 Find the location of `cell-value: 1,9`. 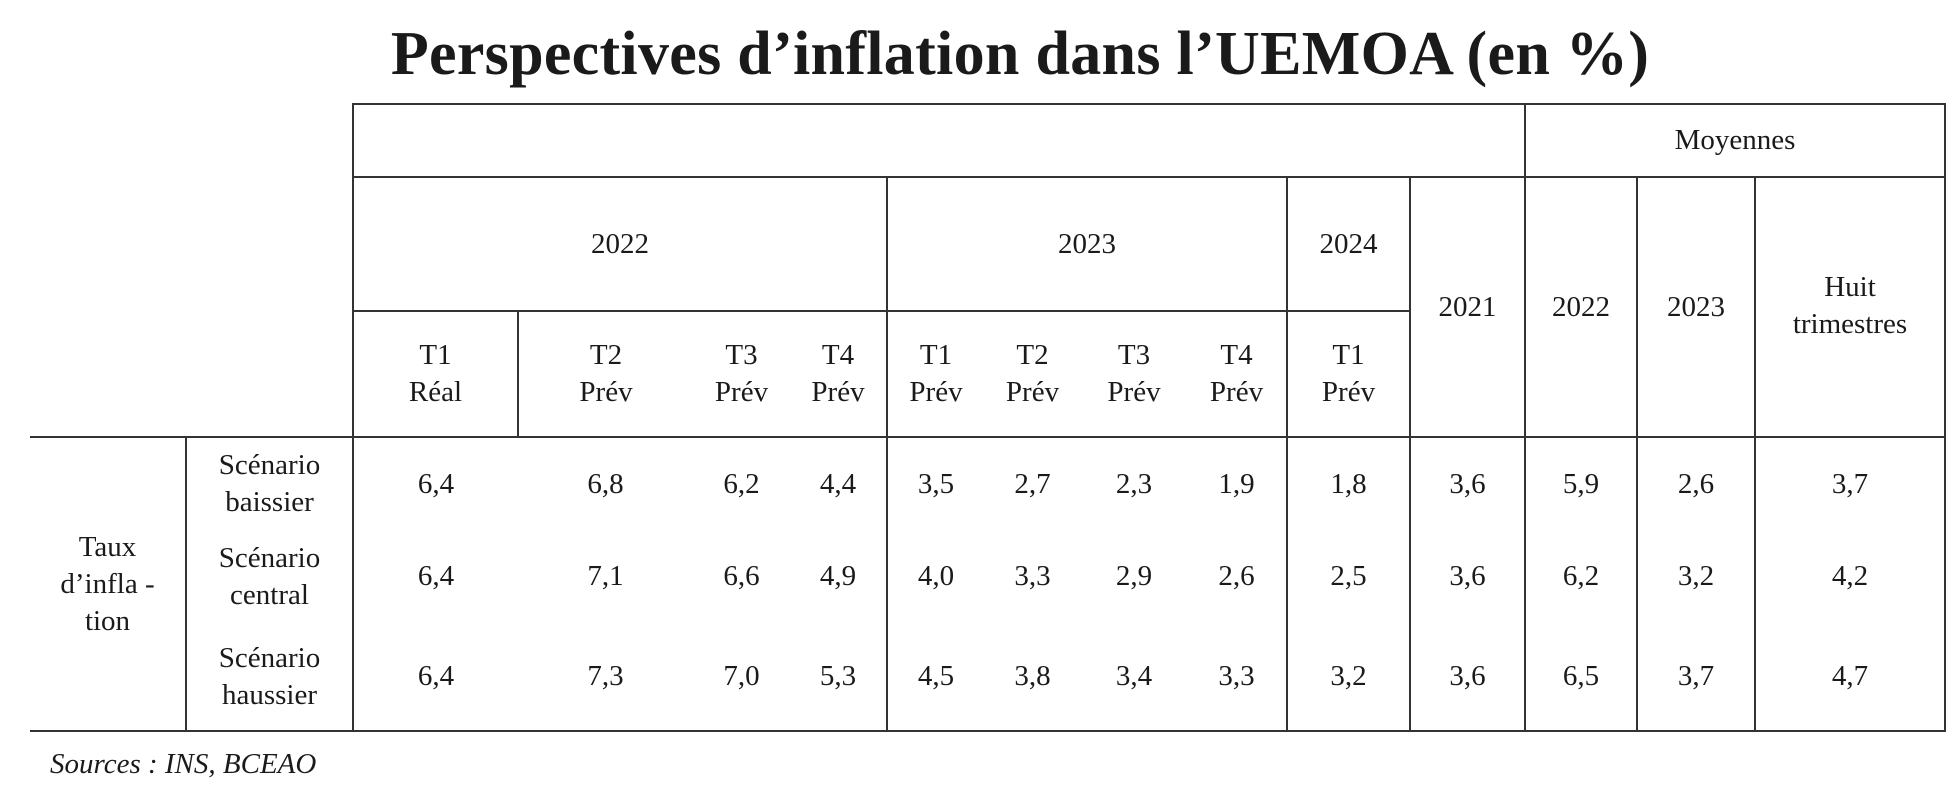

cell-value: 1,9 is located at coordinates (1237, 483).